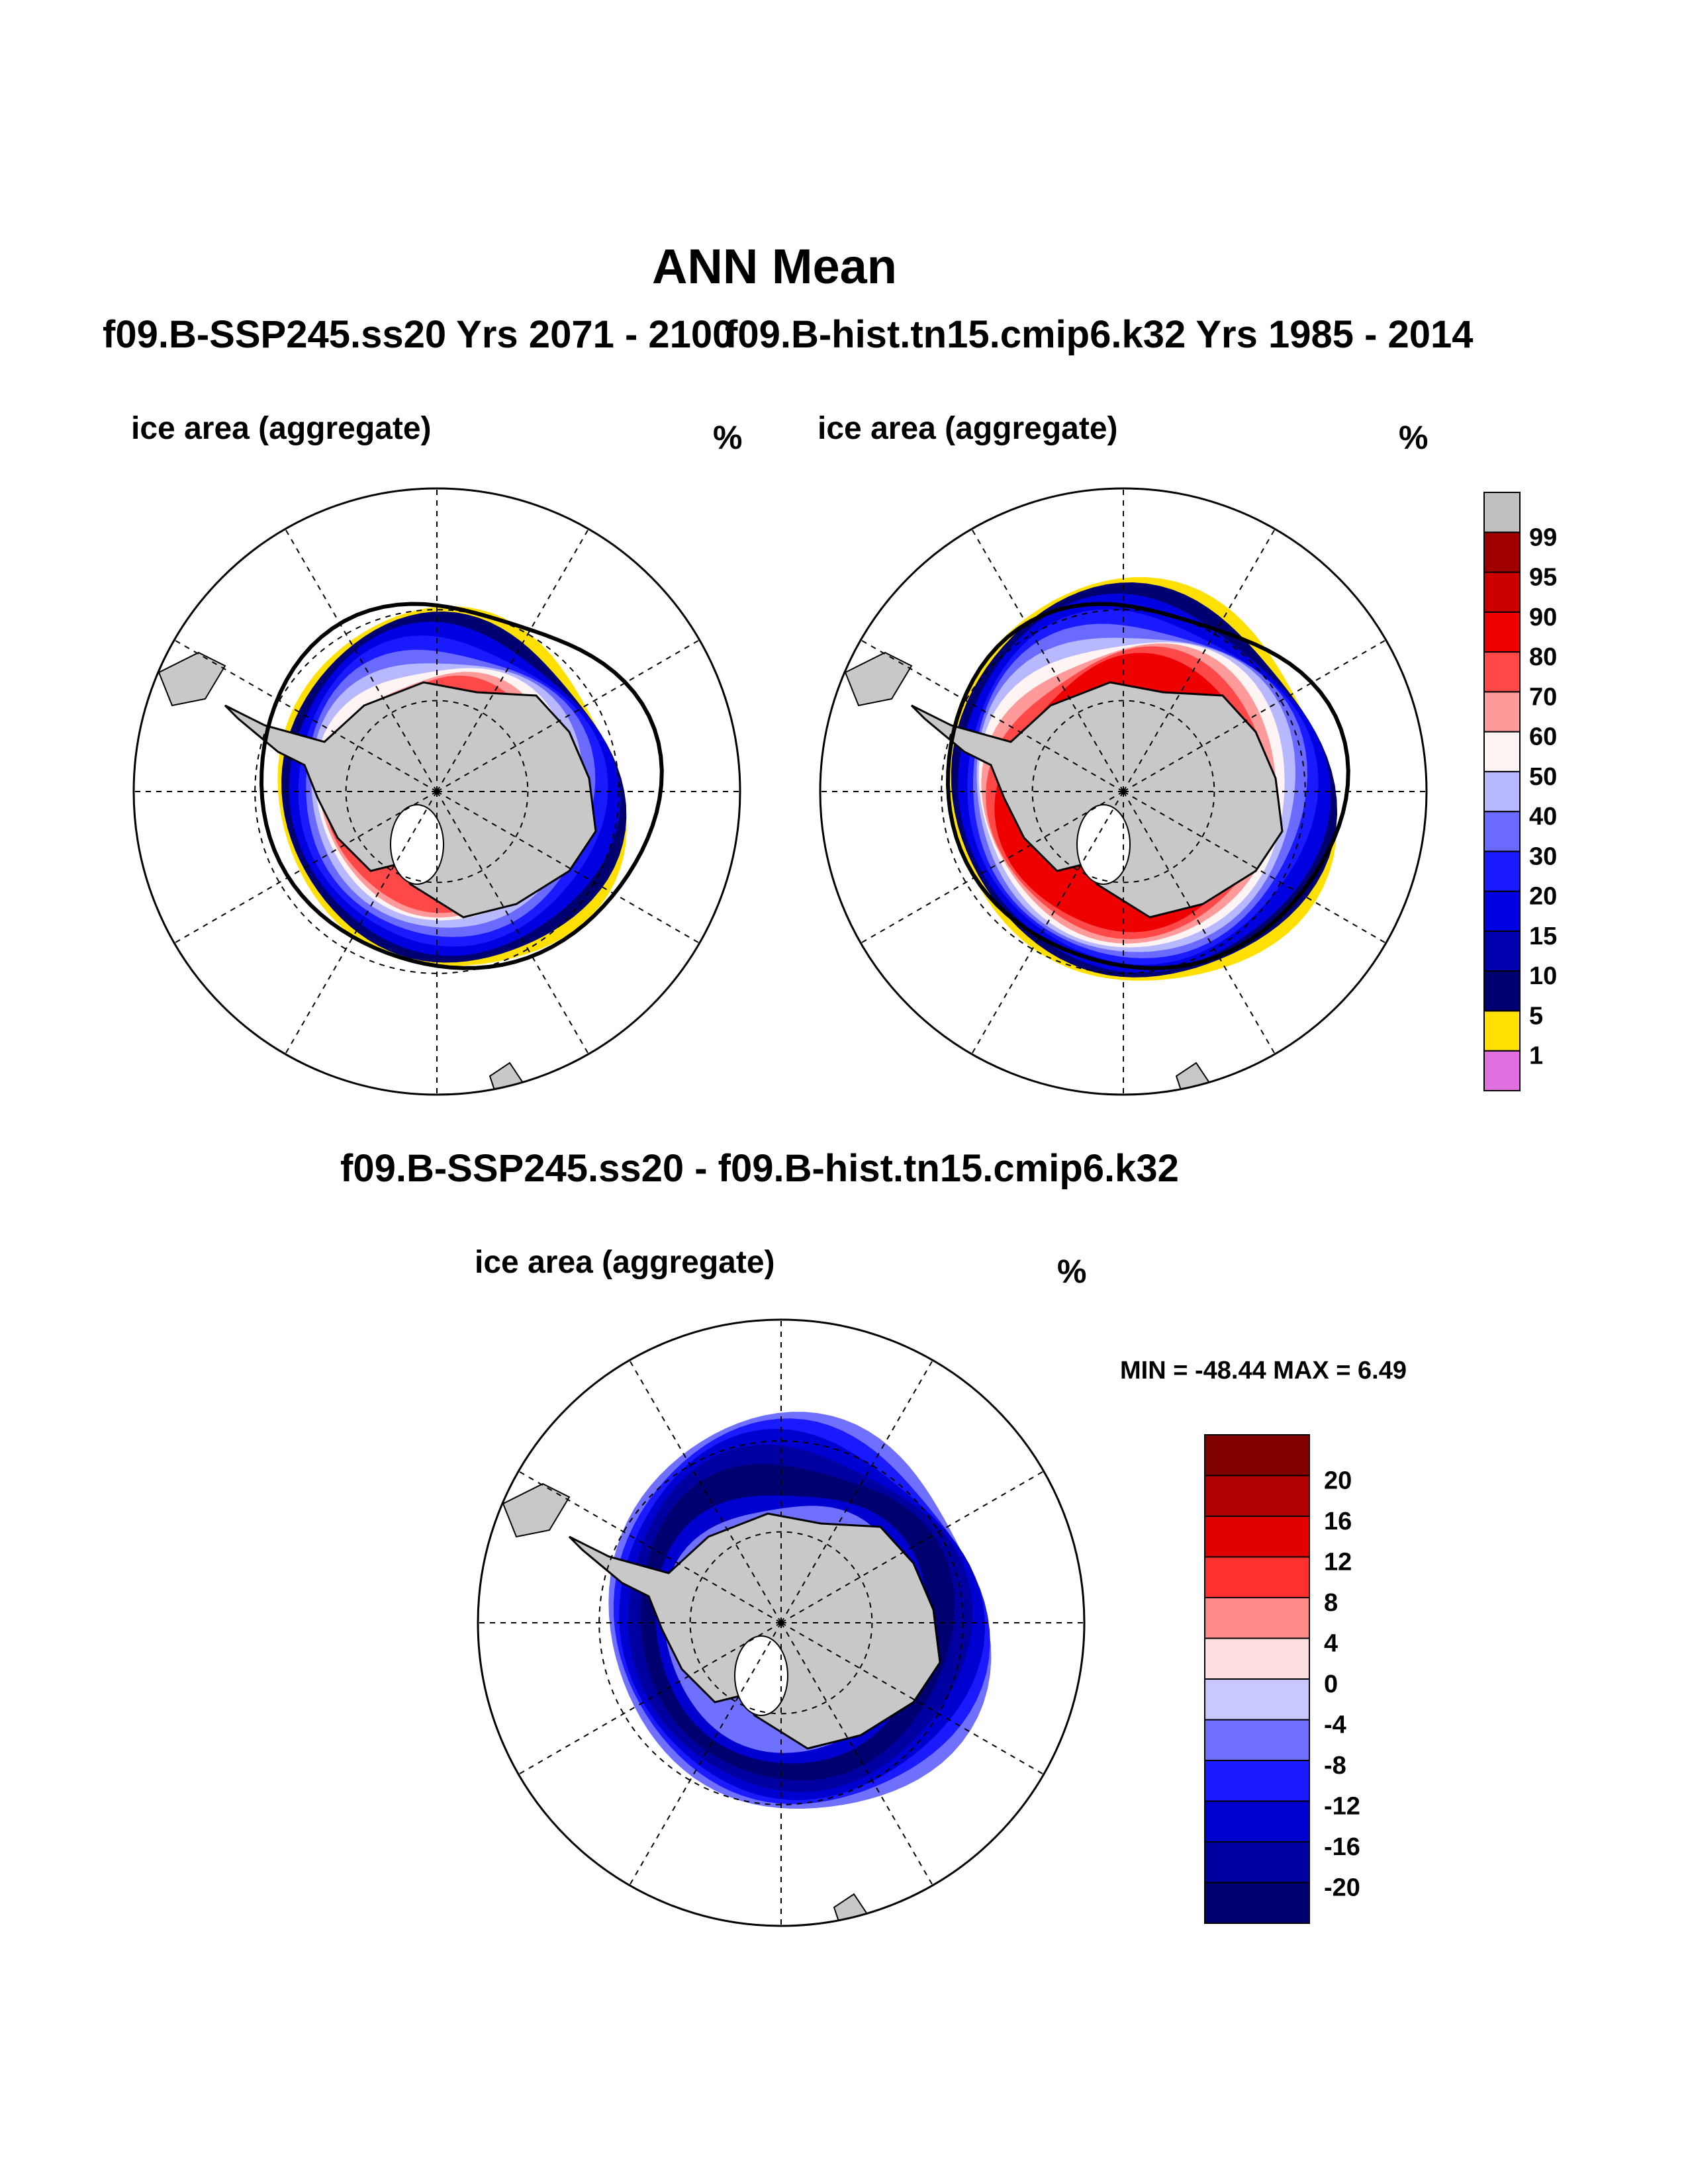  Describe the element at coordinates (281, 429) in the screenshot. I see `panel1-field-label: ice area (aggregate)` at that location.